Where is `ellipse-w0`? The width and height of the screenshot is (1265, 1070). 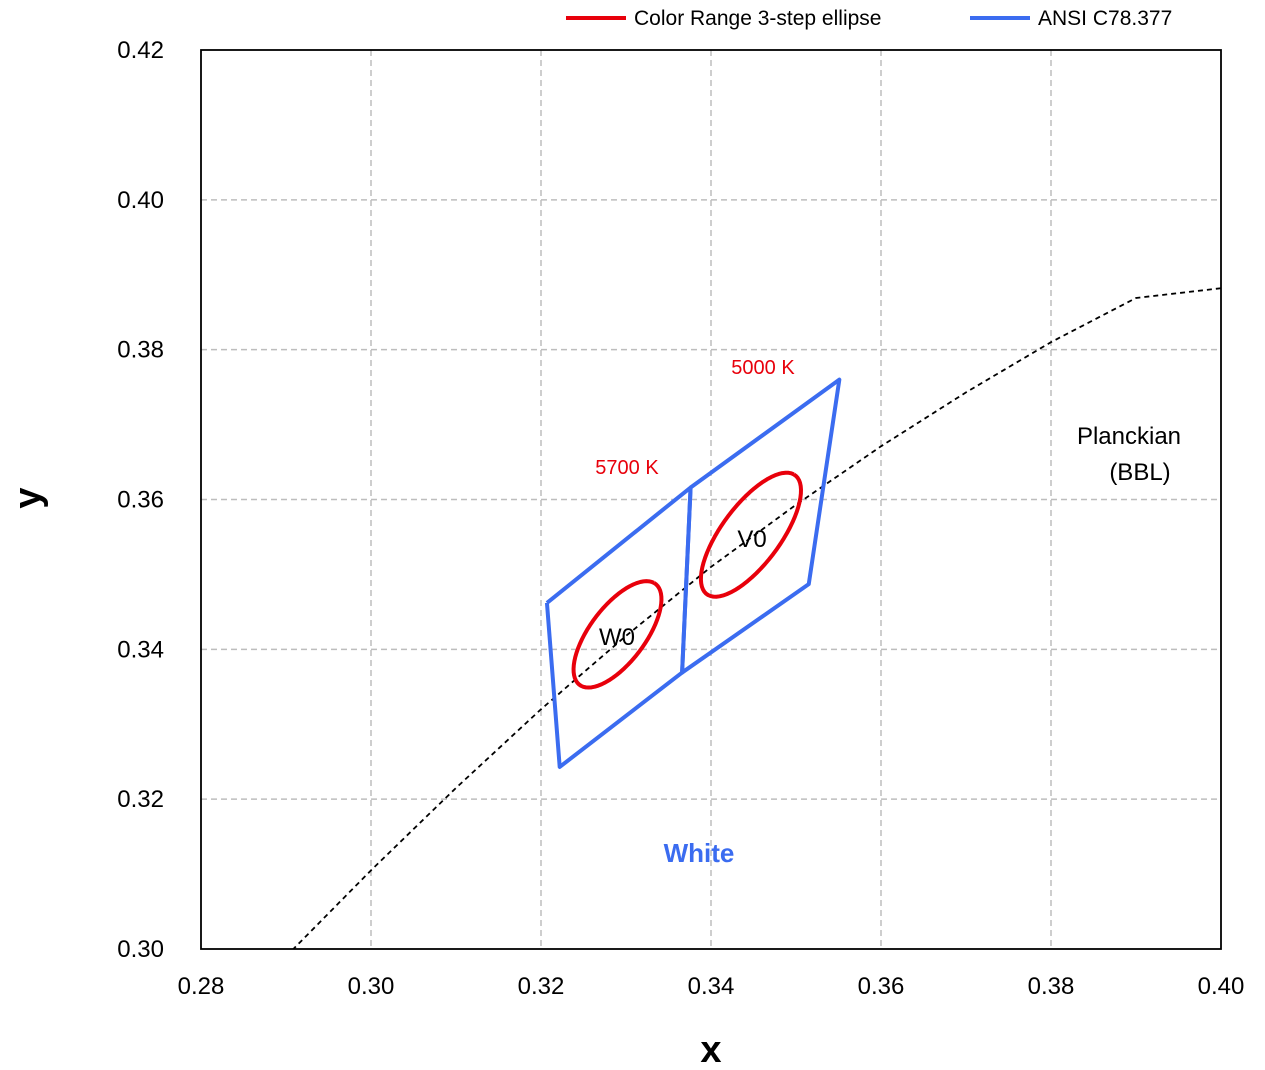 ellipse-w0 is located at coordinates (617, 634).